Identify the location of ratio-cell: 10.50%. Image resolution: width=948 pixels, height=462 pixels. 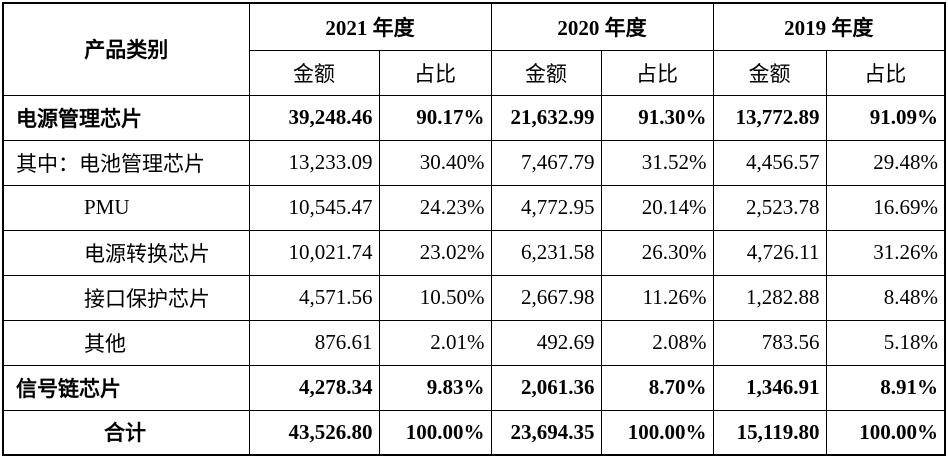
(435, 297).